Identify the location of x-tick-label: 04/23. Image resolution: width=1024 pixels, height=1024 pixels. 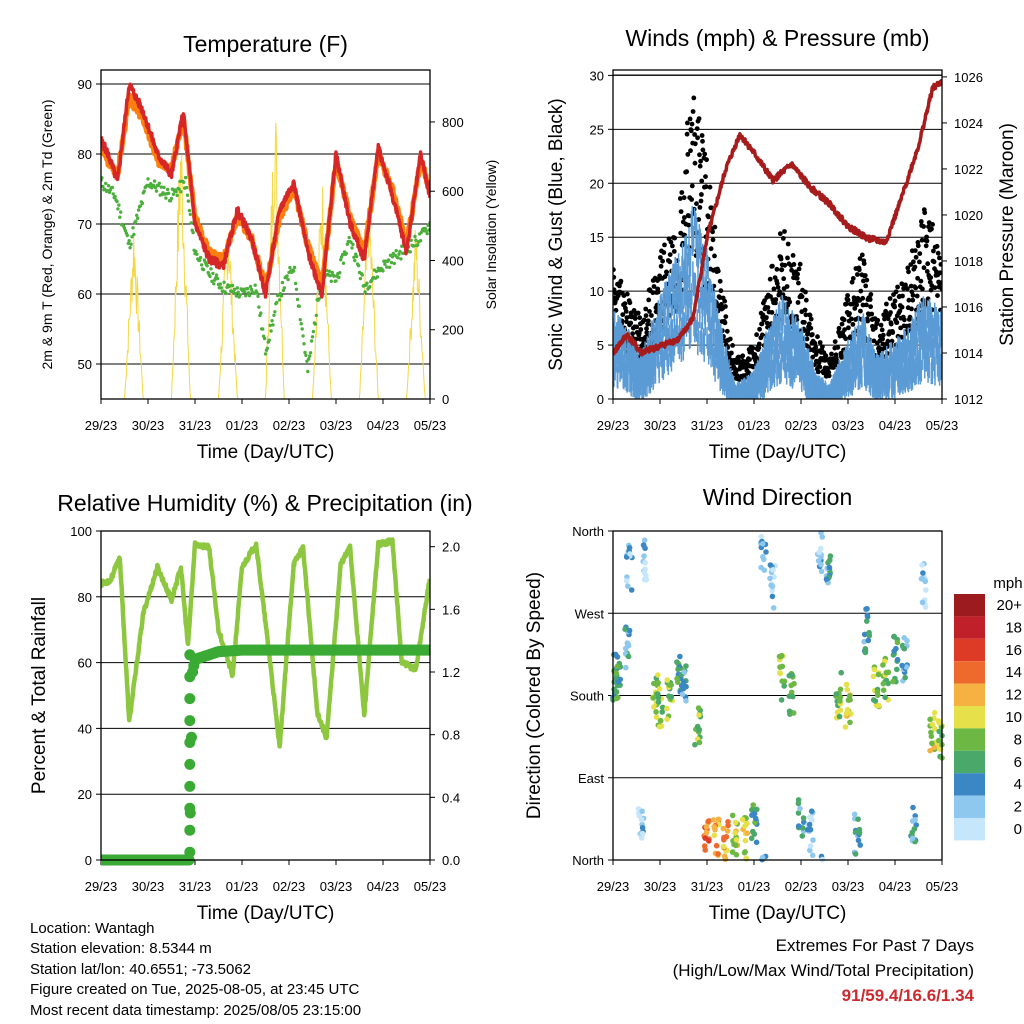
(895, 886).